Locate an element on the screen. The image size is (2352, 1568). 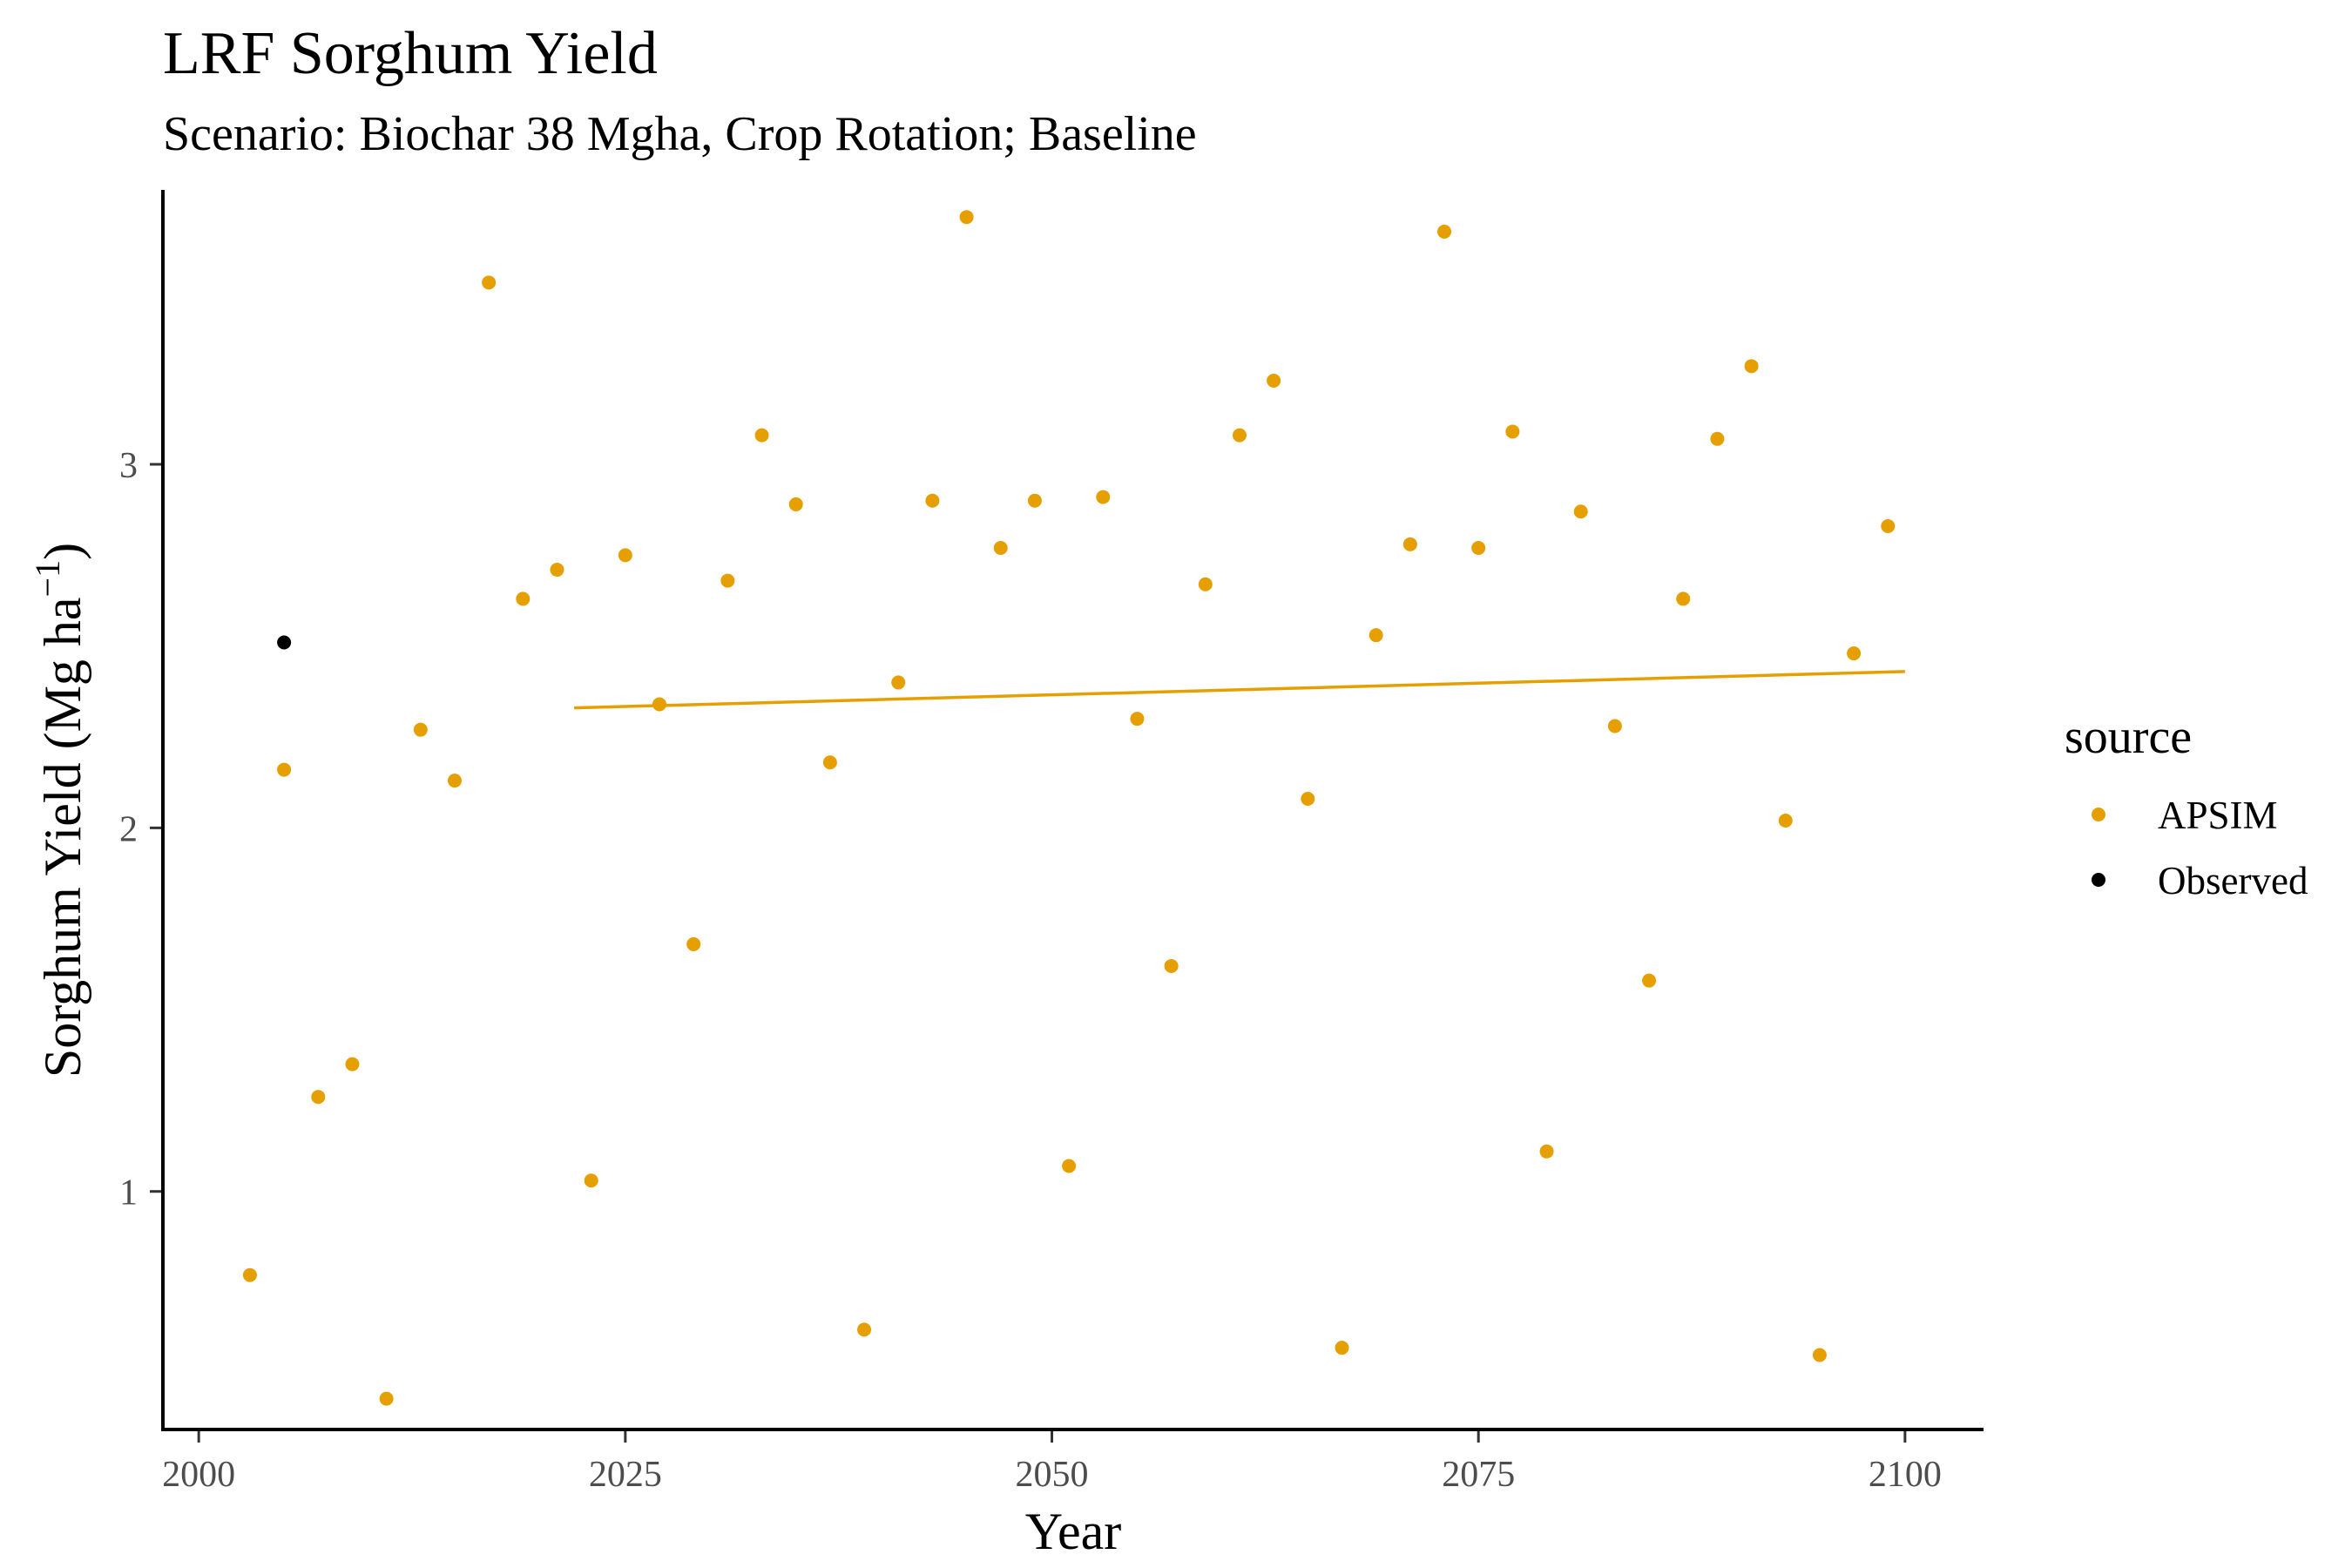
x-tick-label-2025: 2025 is located at coordinates (625, 1475).